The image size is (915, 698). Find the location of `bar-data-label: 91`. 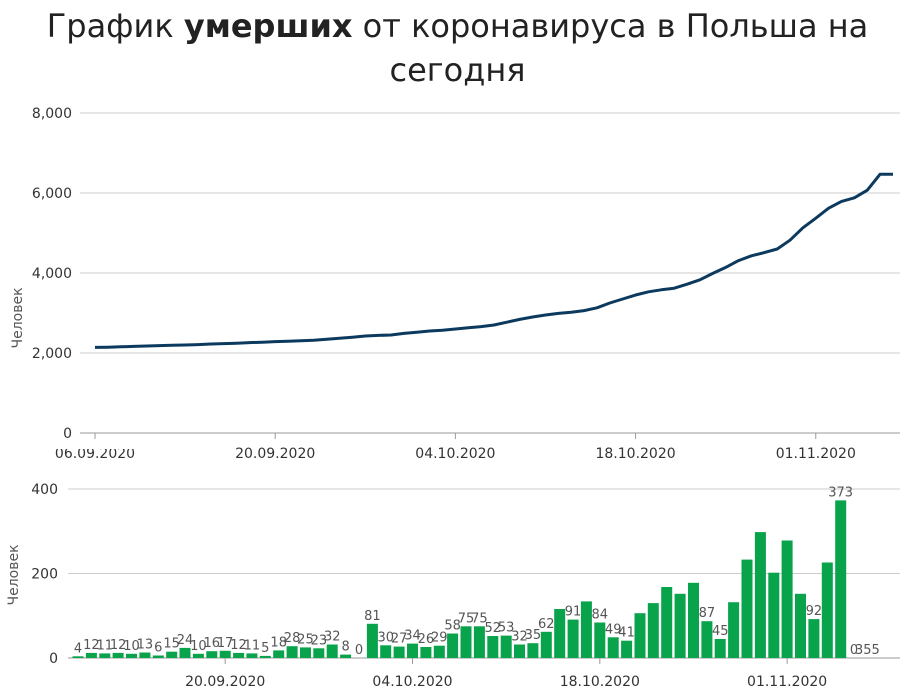

bar-data-label: 91 is located at coordinates (573, 612).